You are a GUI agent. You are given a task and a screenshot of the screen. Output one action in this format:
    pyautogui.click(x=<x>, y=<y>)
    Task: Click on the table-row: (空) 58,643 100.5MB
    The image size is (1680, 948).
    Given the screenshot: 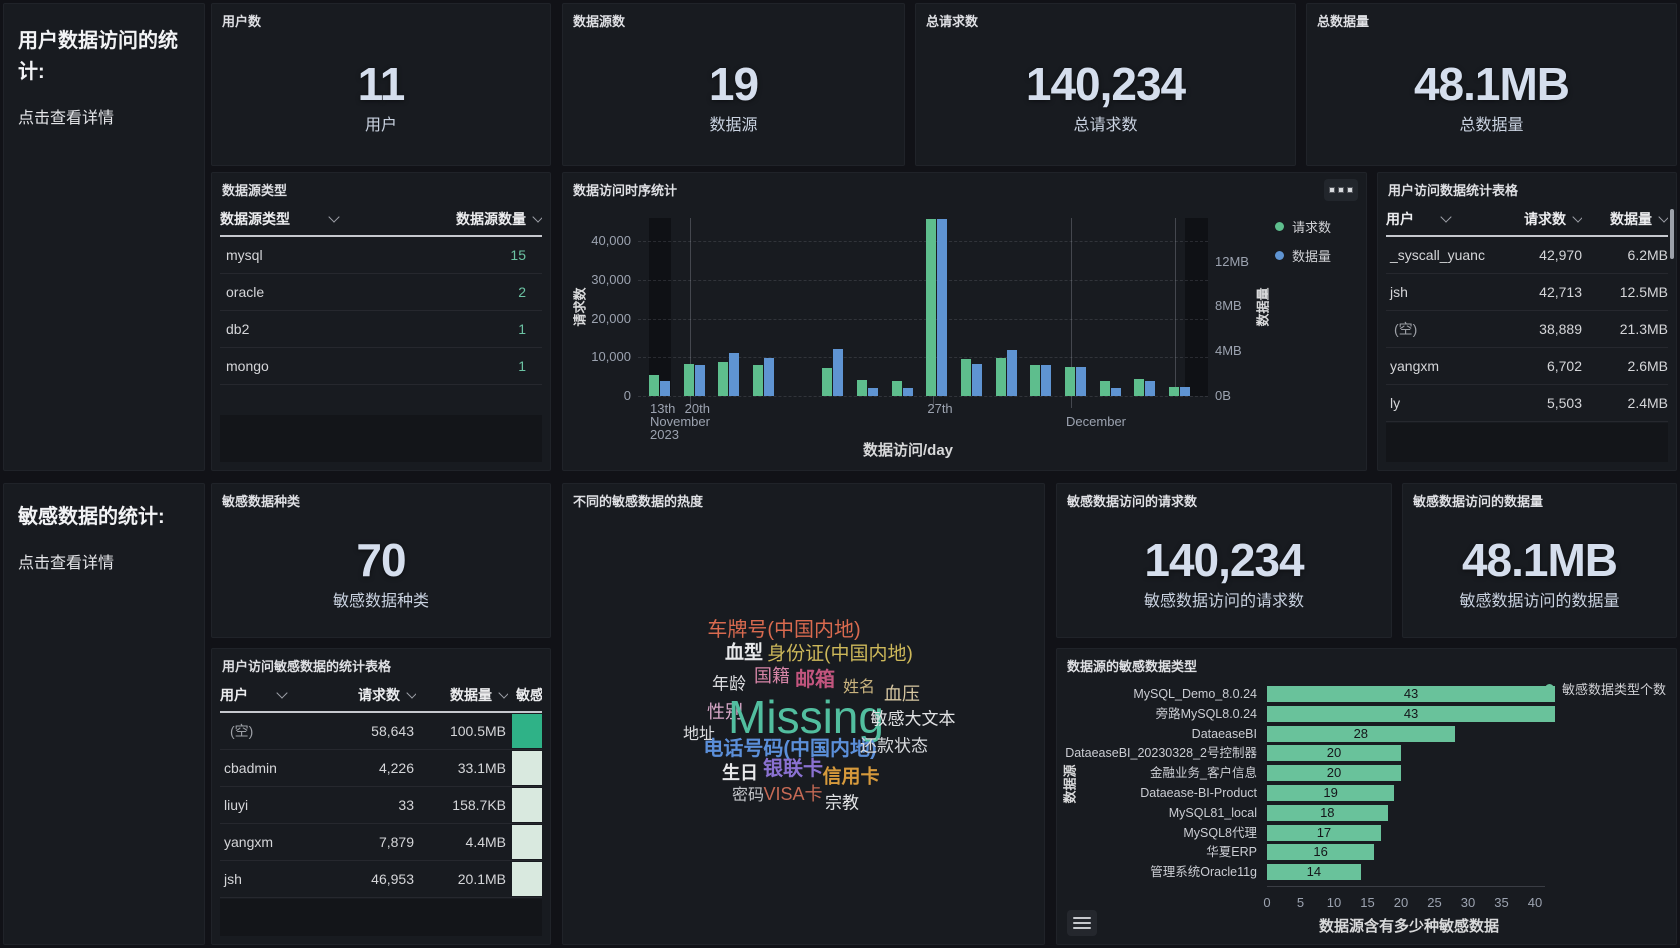 What is the action you would take?
    pyautogui.click(x=381, y=731)
    